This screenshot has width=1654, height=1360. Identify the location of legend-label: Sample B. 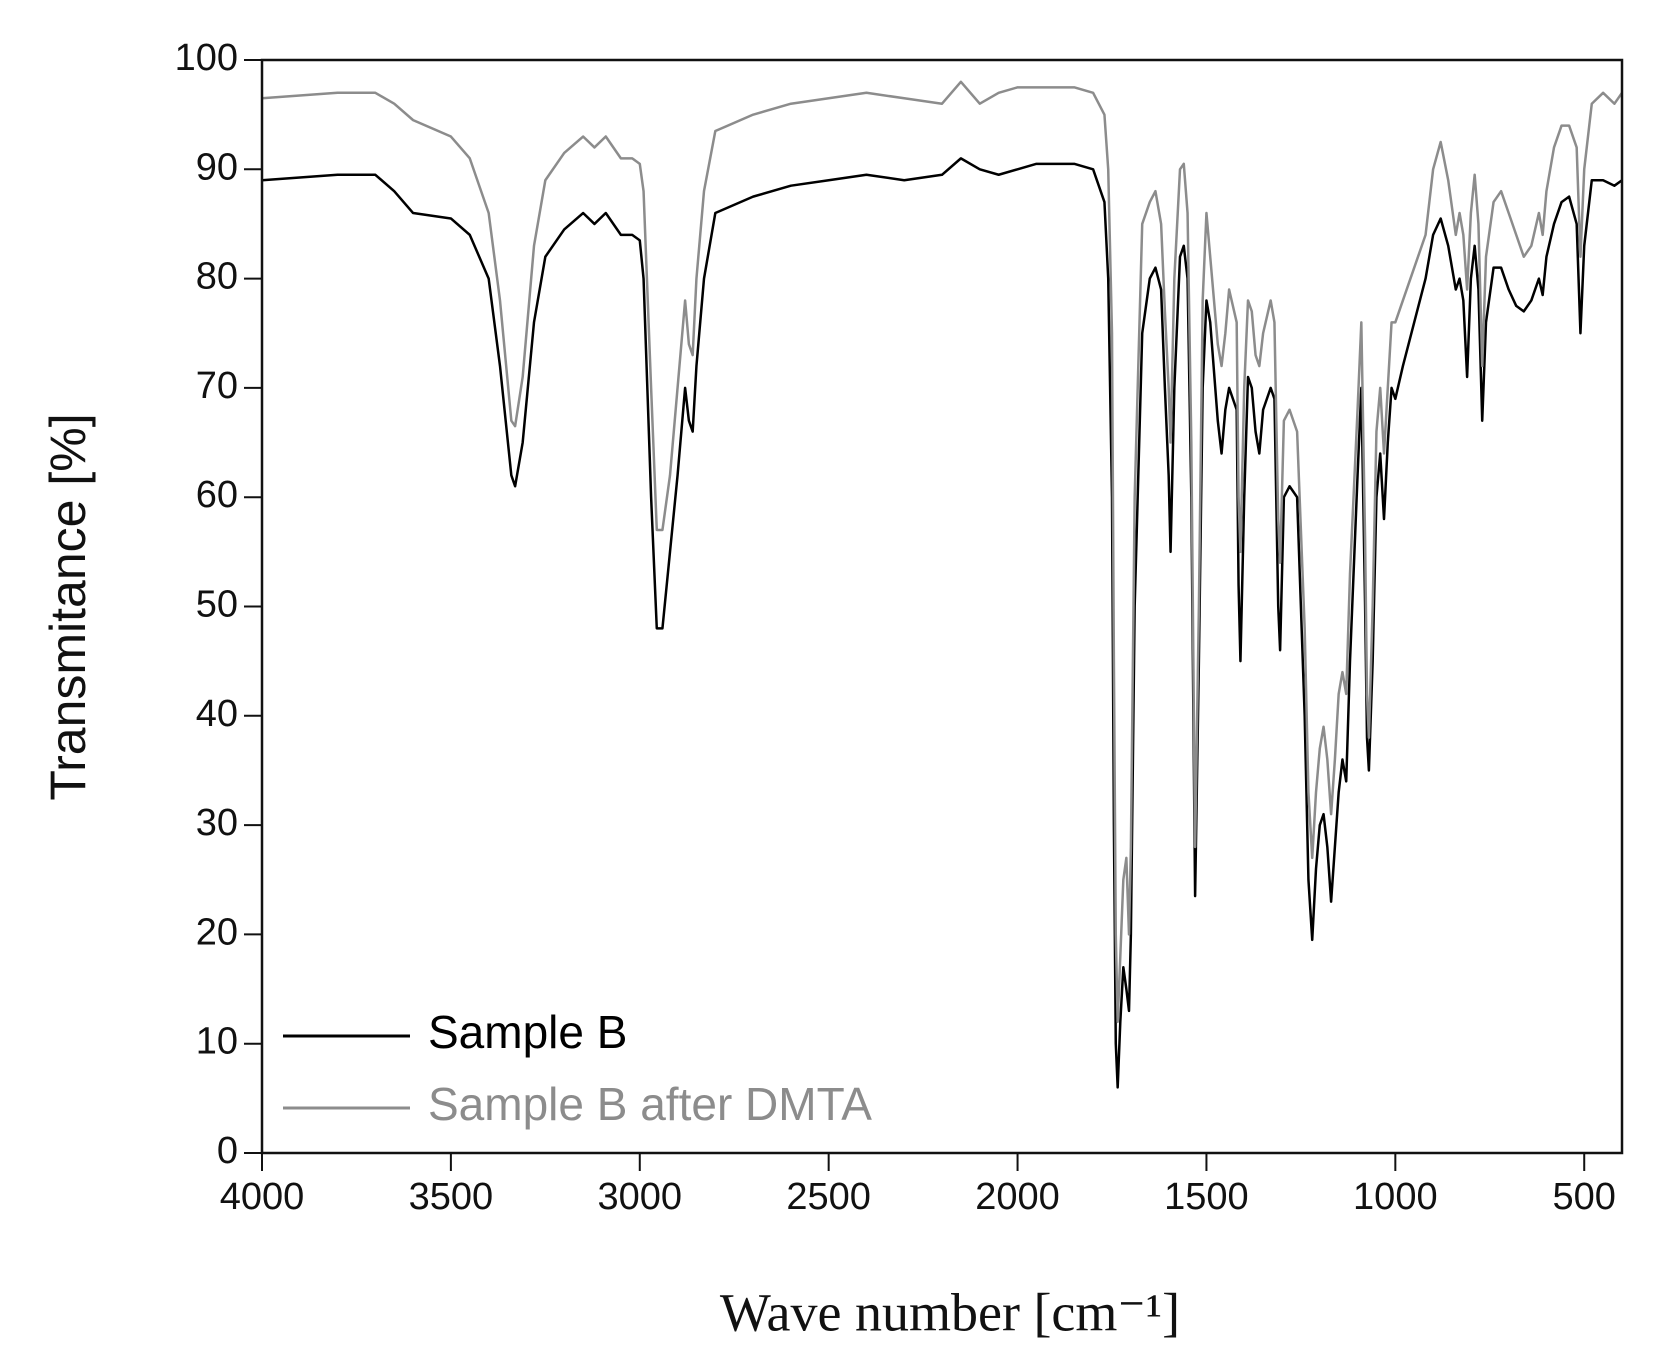
(527, 1032).